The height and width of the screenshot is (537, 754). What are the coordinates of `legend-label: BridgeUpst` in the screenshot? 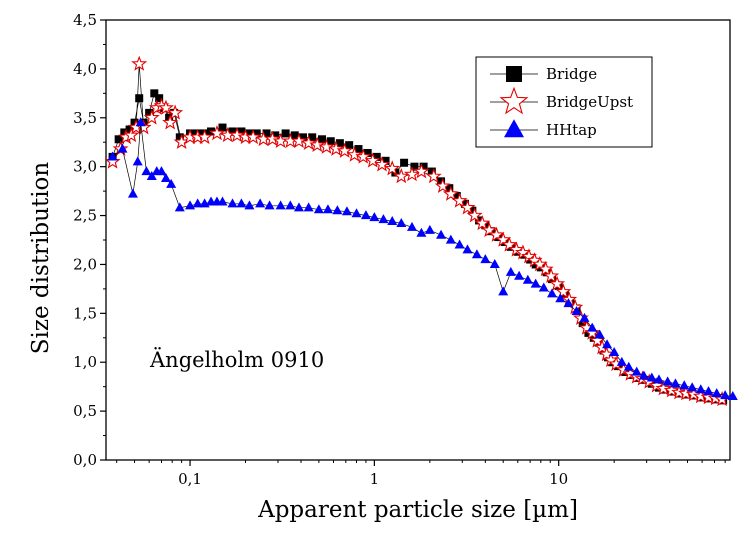 It's located at (589, 102).